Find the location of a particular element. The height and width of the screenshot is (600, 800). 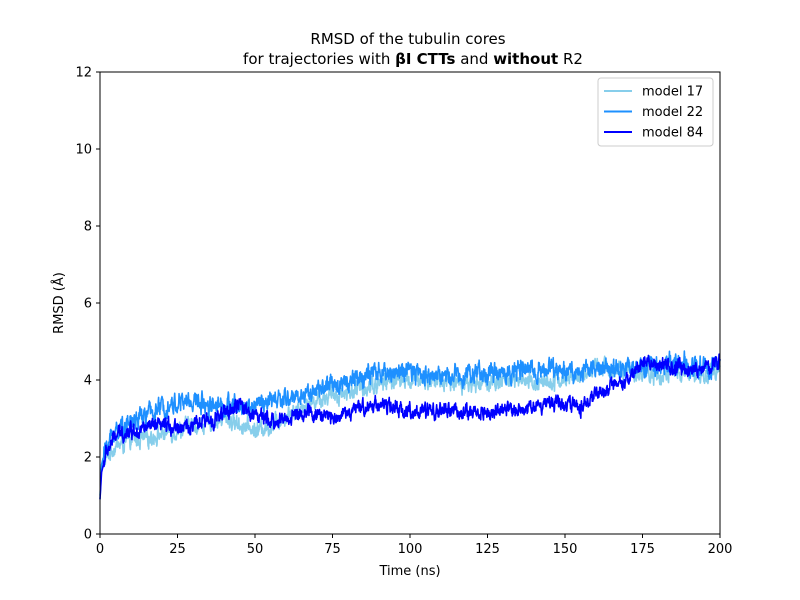

x-tick-label: 150 is located at coordinates (565, 549).